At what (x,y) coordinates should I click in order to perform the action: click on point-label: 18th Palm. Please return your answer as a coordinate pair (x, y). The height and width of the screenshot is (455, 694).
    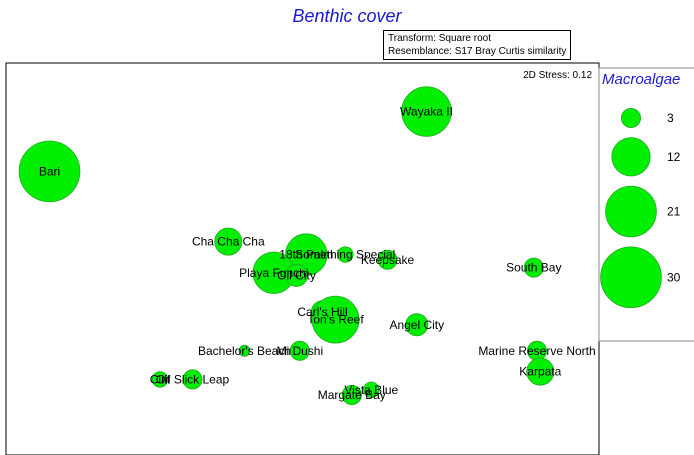
    Looking at the image, I should click on (306, 255).